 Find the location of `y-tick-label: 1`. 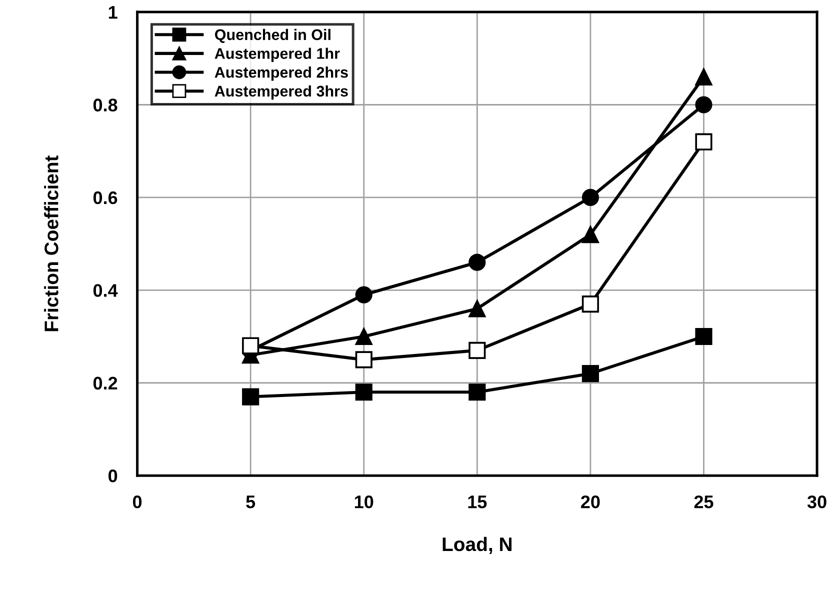

y-tick-label: 1 is located at coordinates (113, 12).